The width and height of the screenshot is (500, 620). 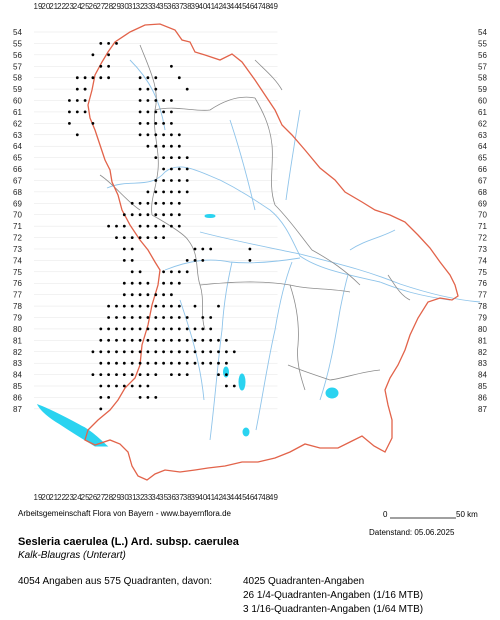 I want to click on y-tick-label: 79, so click(x=482, y=318).